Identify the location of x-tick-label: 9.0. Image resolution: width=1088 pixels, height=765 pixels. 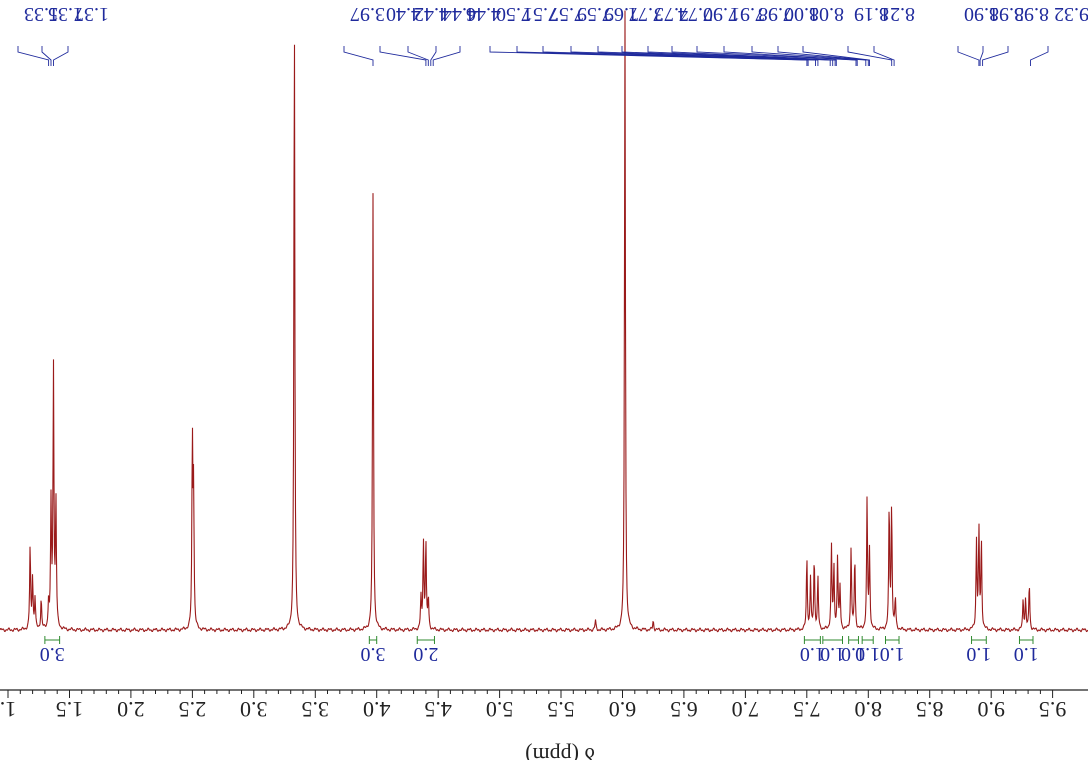
(991, 709).